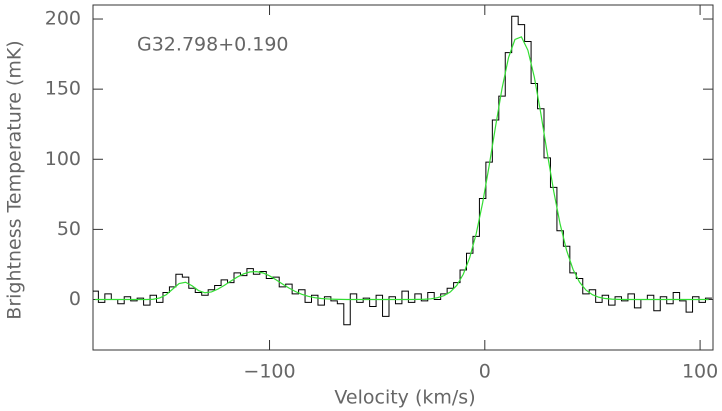 Image resolution: width=722 pixels, height=411 pixels. What do you see at coordinates (63, 19) in the screenshot?
I see `y-tick-label: 200` at bounding box center [63, 19].